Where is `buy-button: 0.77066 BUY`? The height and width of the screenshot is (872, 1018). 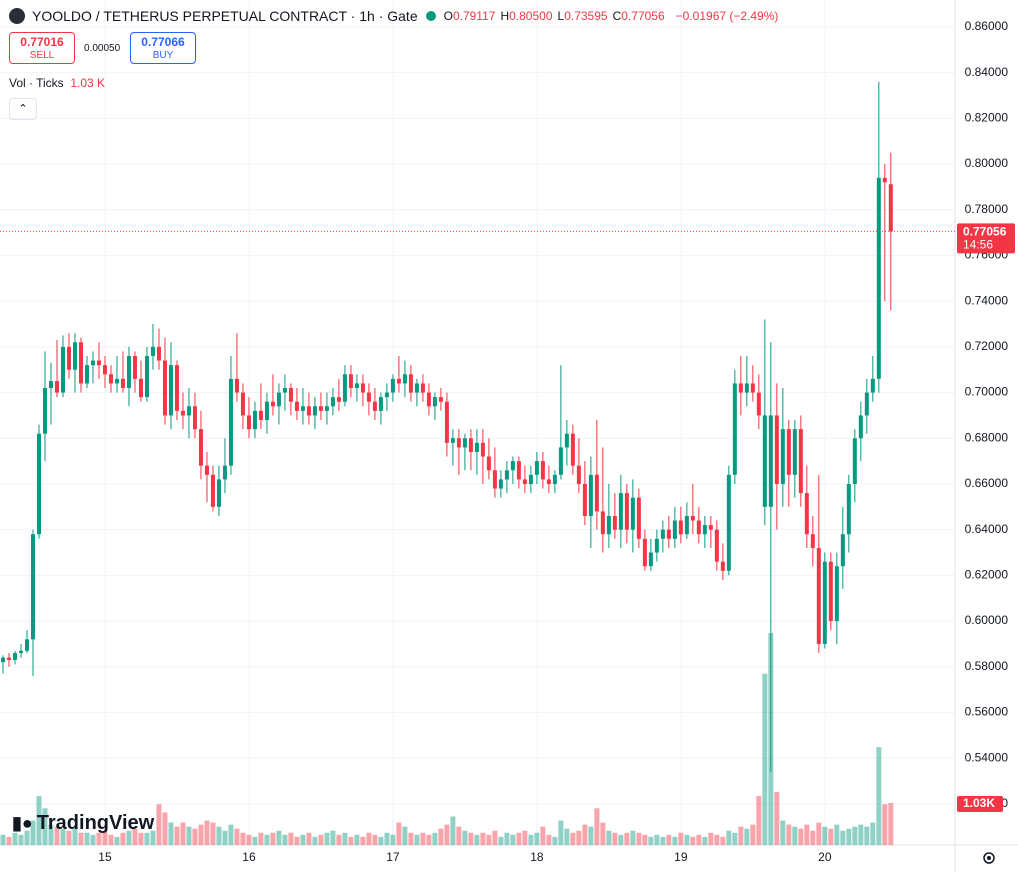
buy-button: 0.77066 BUY is located at coordinates (163, 48).